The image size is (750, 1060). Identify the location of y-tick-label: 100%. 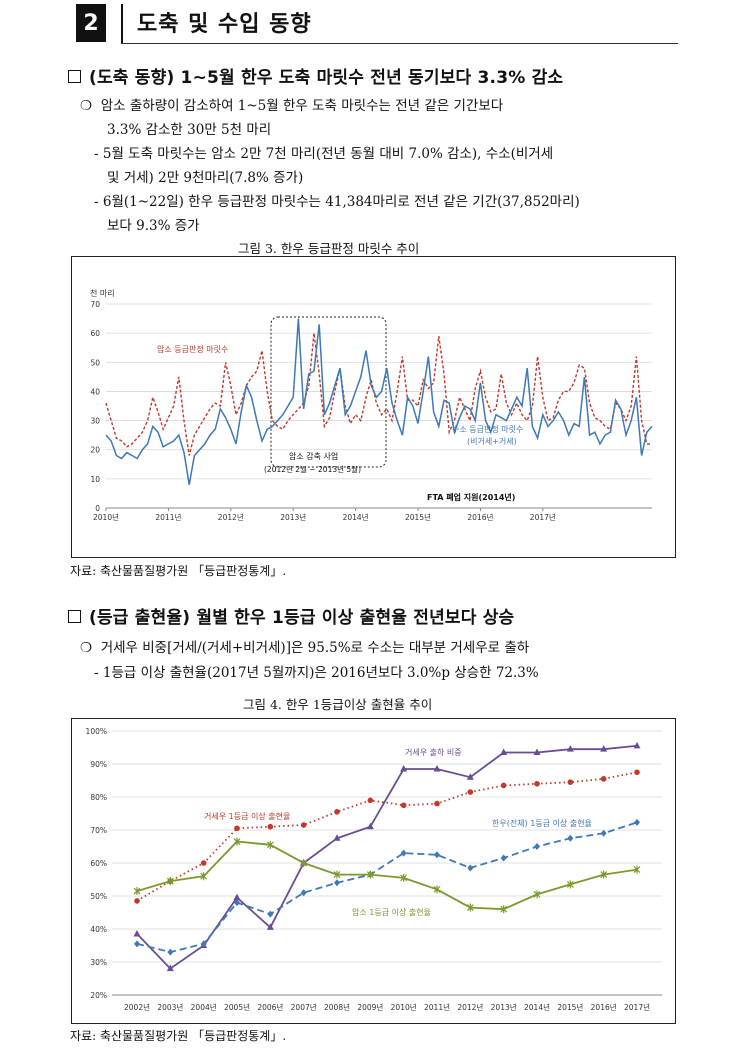
(96, 731).